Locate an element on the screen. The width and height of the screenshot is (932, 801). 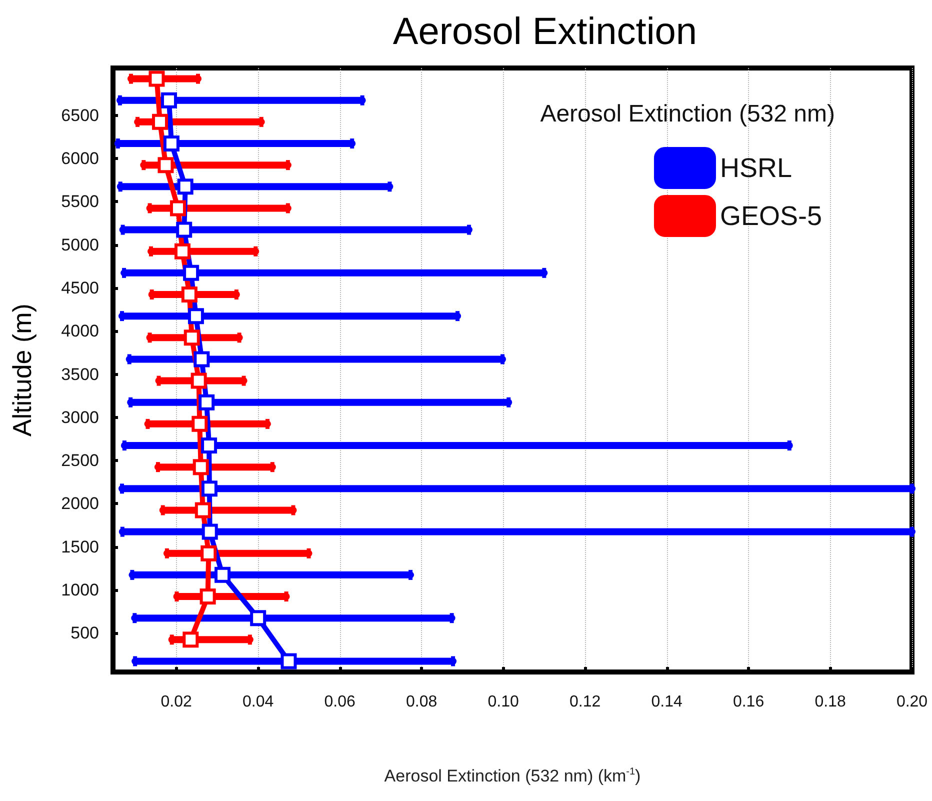
x-tick-label: 0.04 is located at coordinates (258, 702).